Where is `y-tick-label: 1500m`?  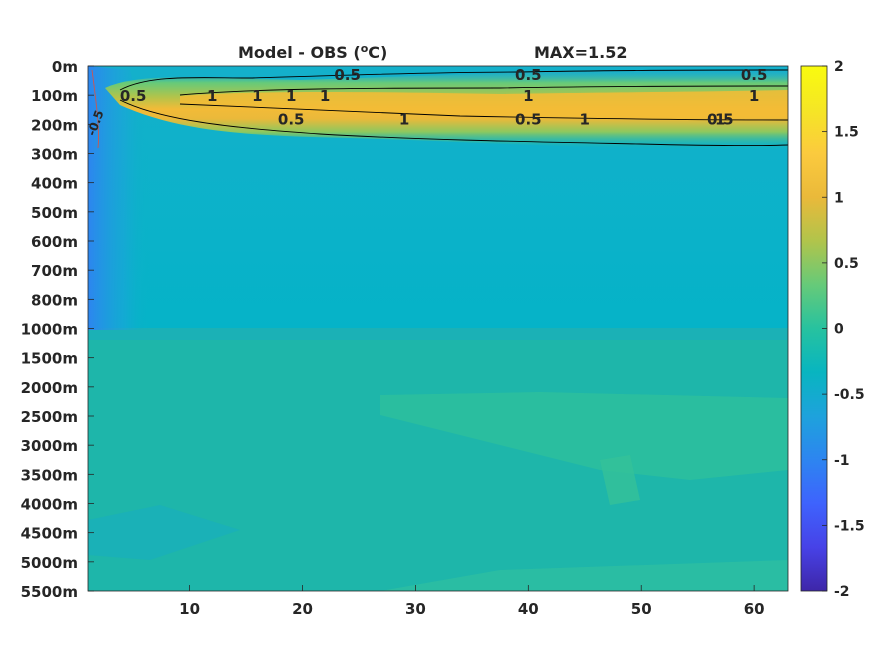 y-tick-label: 1500m is located at coordinates (49, 359).